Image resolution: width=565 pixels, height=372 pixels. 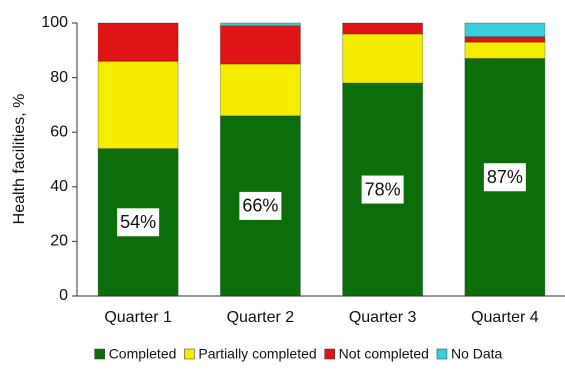 What do you see at coordinates (59, 77) in the screenshot?
I see `y-tick-label: 80` at bounding box center [59, 77].